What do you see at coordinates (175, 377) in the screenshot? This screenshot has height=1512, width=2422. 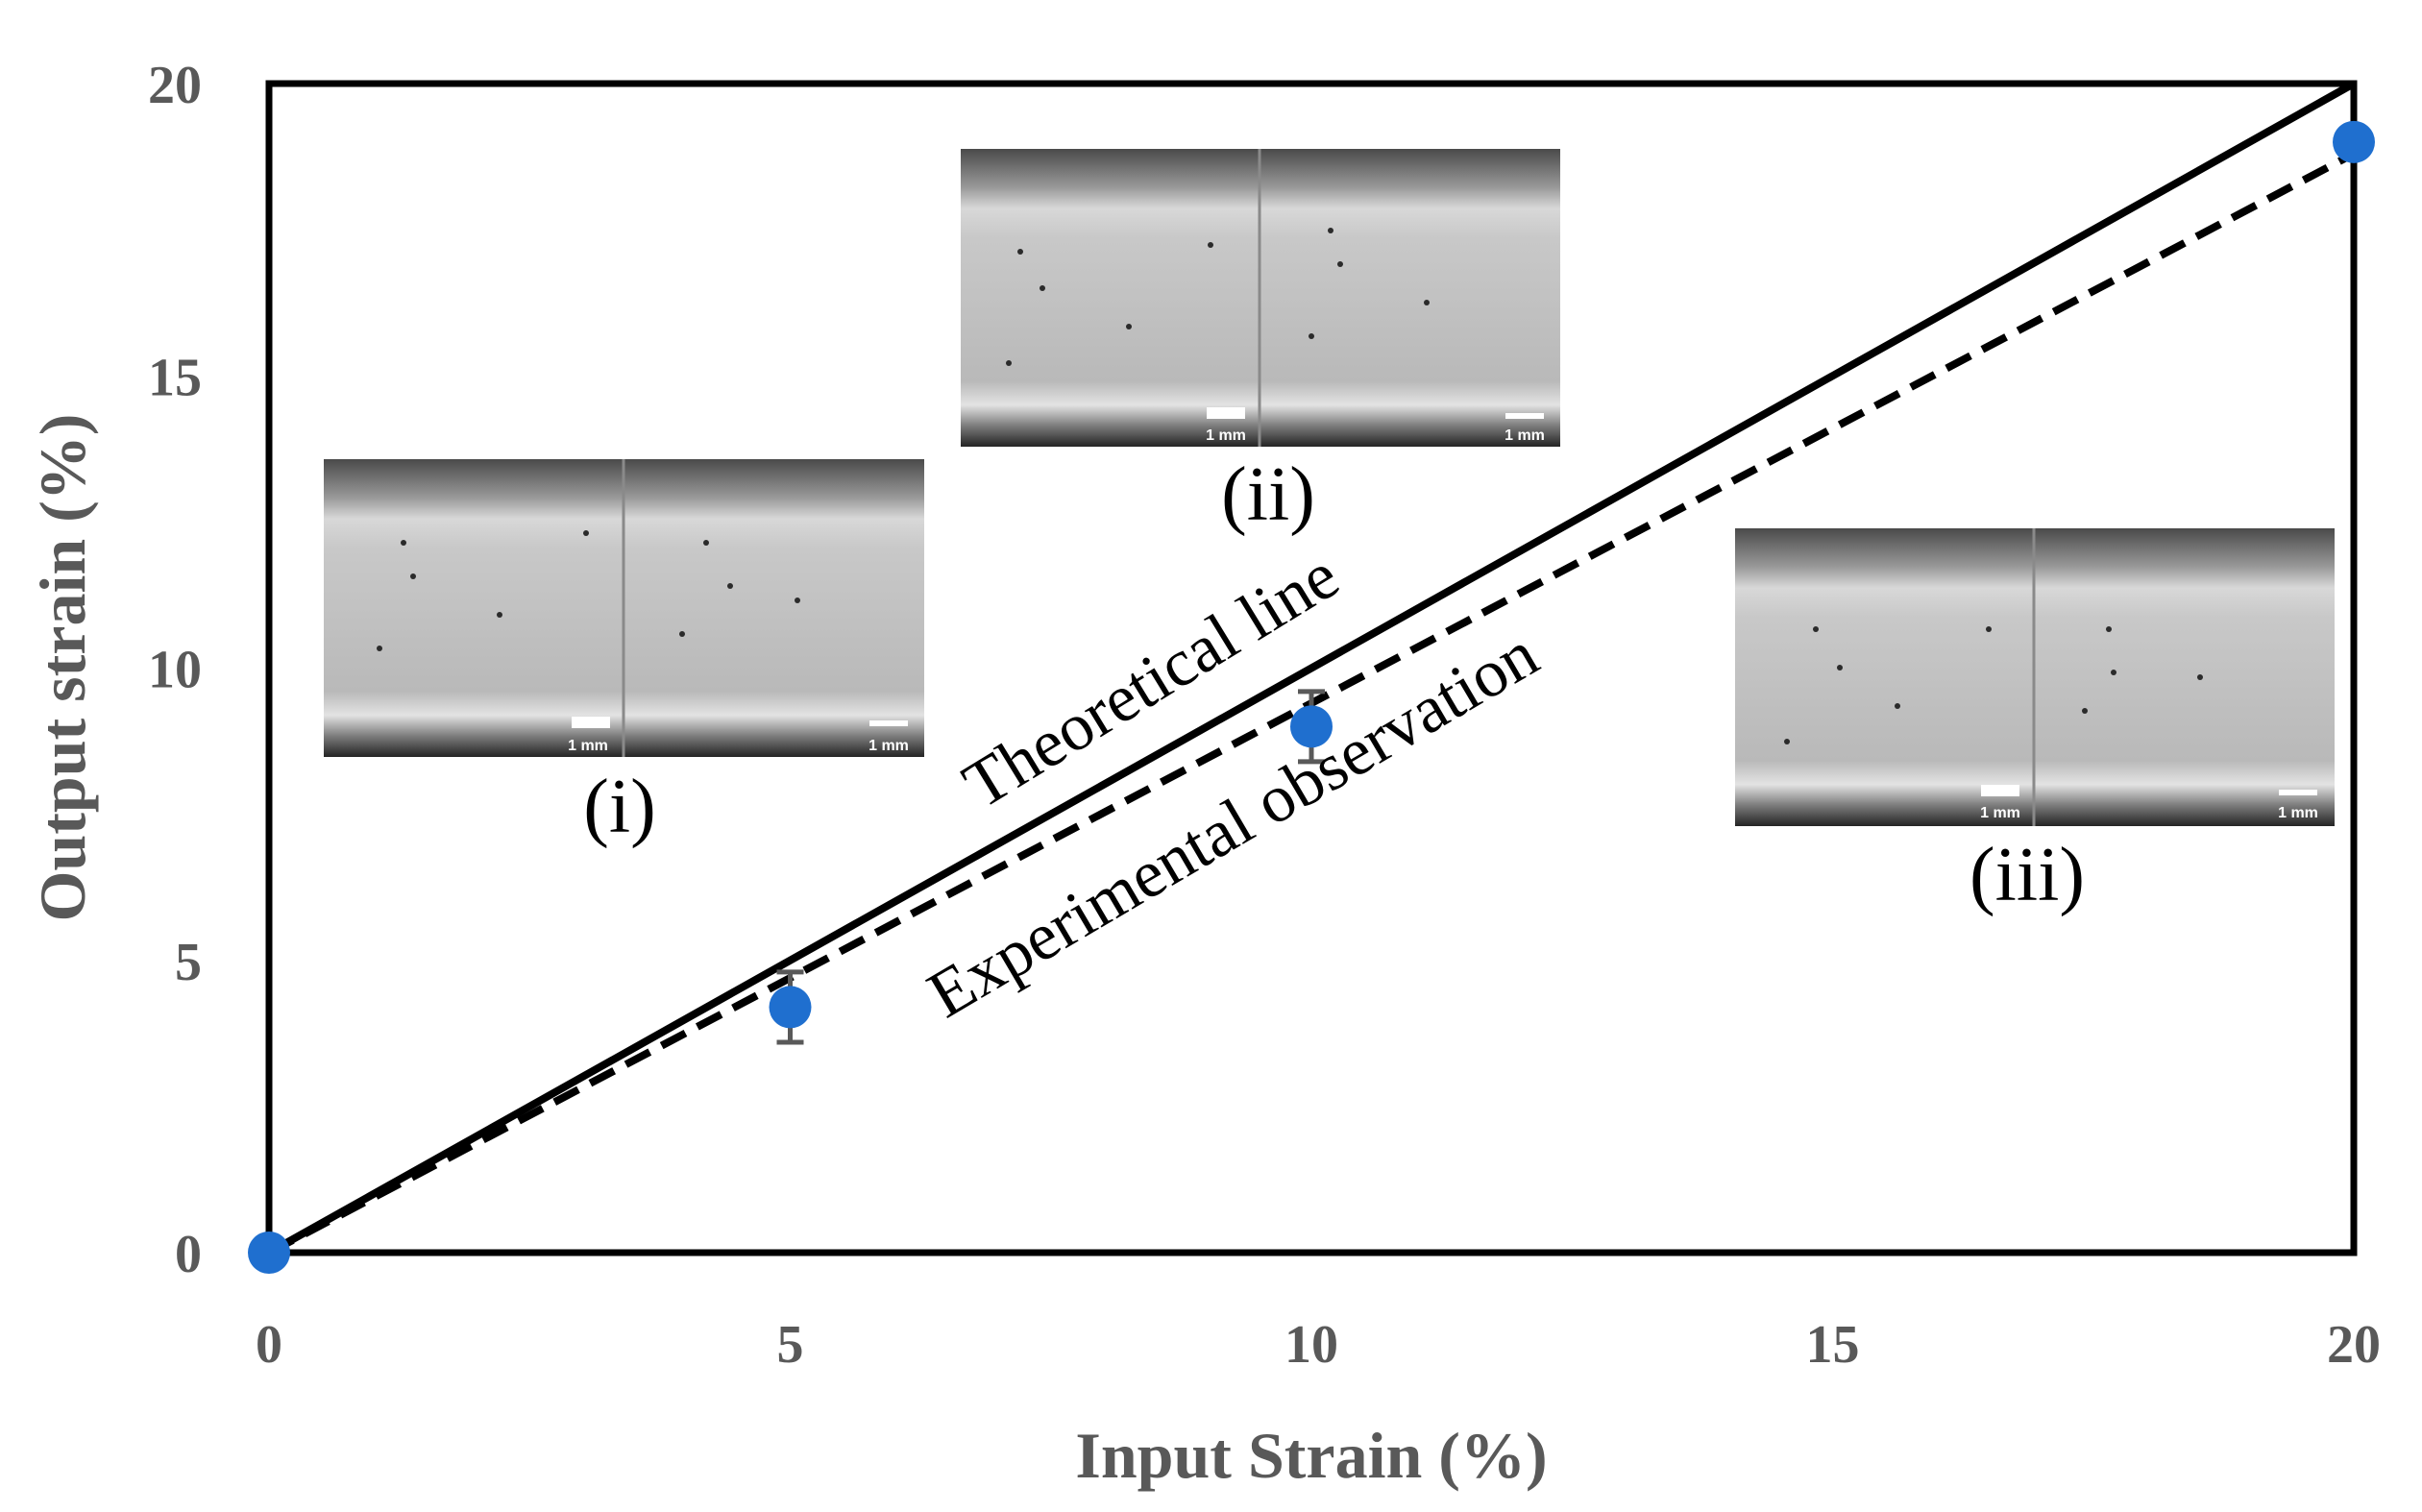 I see `y-tick-label: 15` at bounding box center [175, 377].